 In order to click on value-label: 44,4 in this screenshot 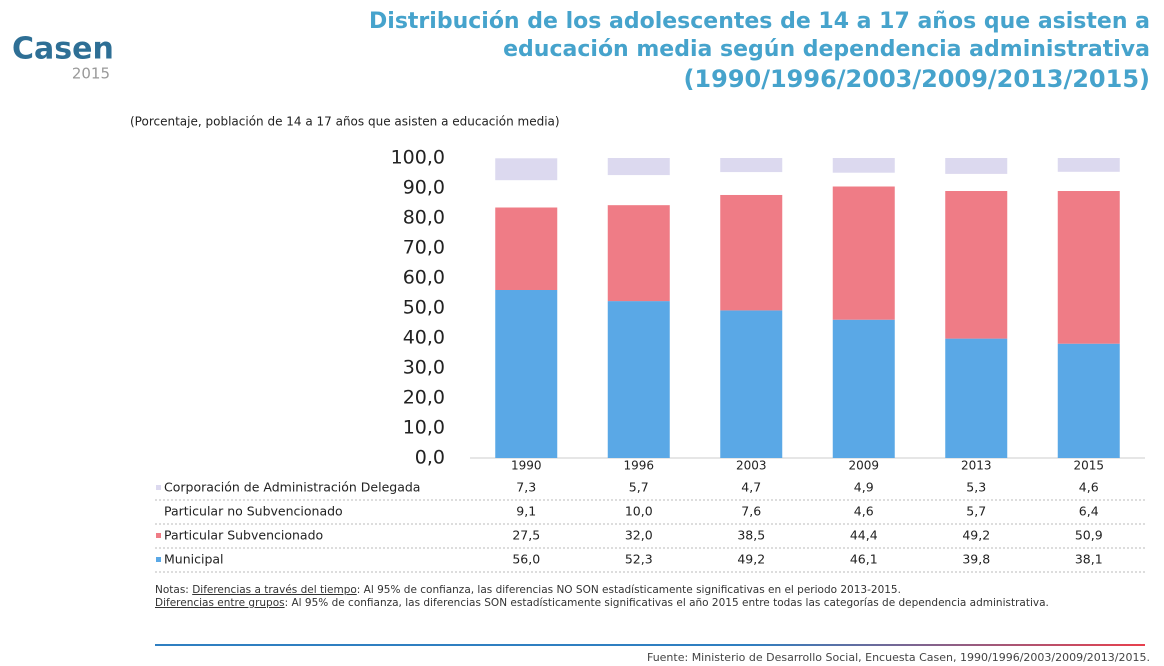, I will do `click(864, 535)`.